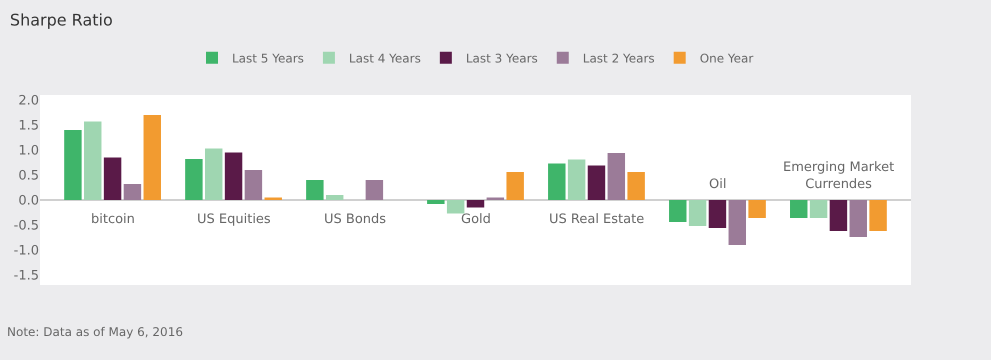 This screenshot has height=360, width=991. I want to click on y-tick-label: -0.5, so click(26, 226).